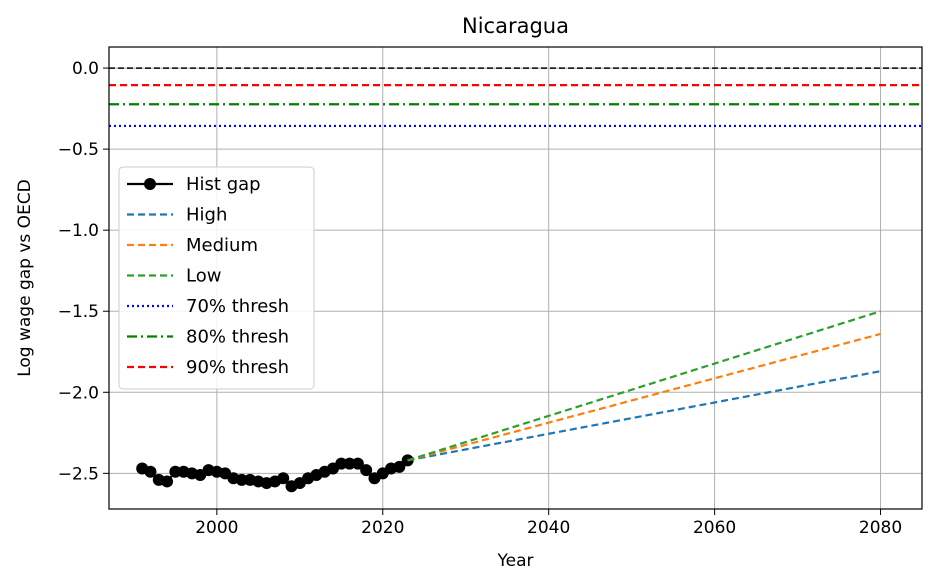 The width and height of the screenshot is (937, 586). What do you see at coordinates (548, 528) in the screenshot?
I see `x-tick-label: 2040` at bounding box center [548, 528].